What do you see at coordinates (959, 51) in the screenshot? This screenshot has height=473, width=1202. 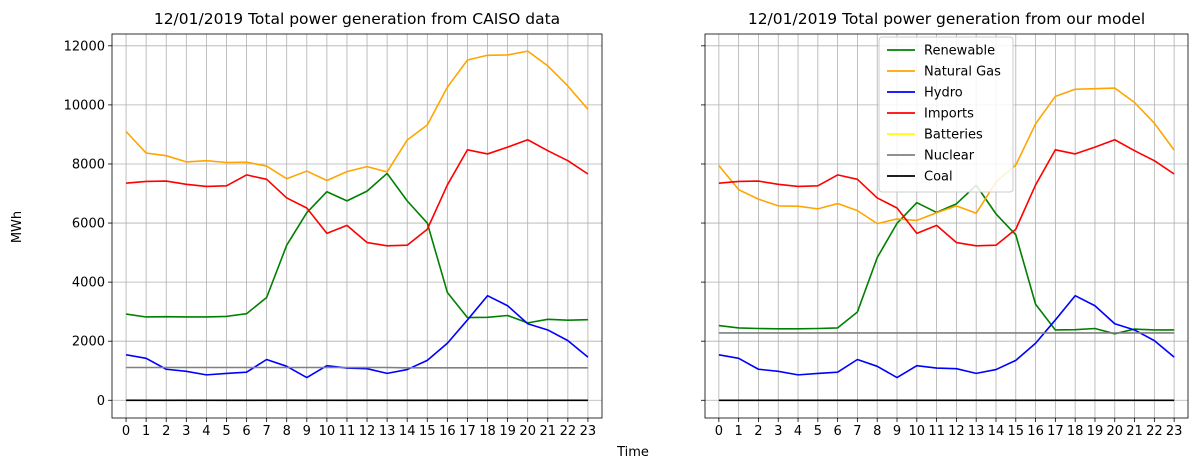 I see `legend-label: Renewable` at bounding box center [959, 51].